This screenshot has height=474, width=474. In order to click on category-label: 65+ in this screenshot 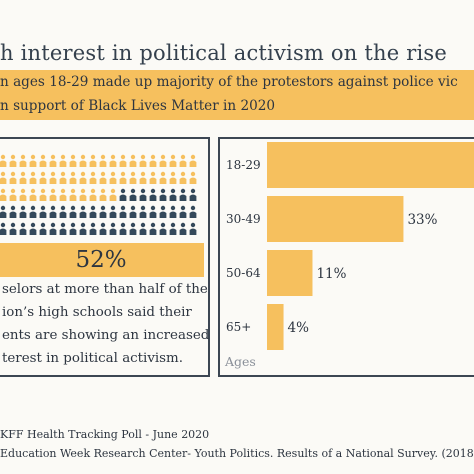, I will do `click(238, 327)`.